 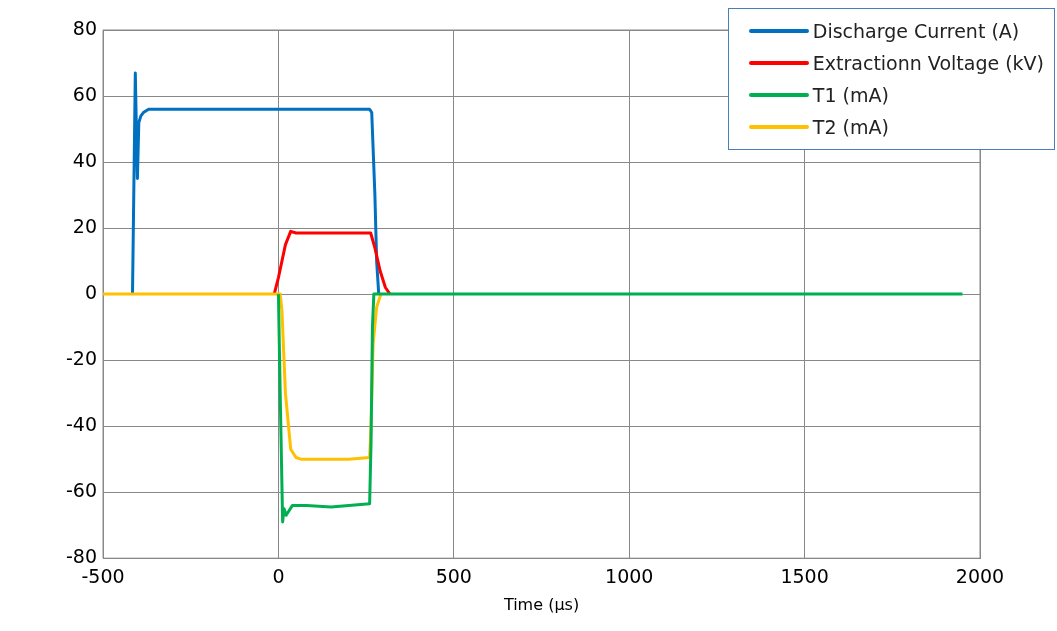 I want to click on y-tick-label: 80, so click(x=85, y=27).